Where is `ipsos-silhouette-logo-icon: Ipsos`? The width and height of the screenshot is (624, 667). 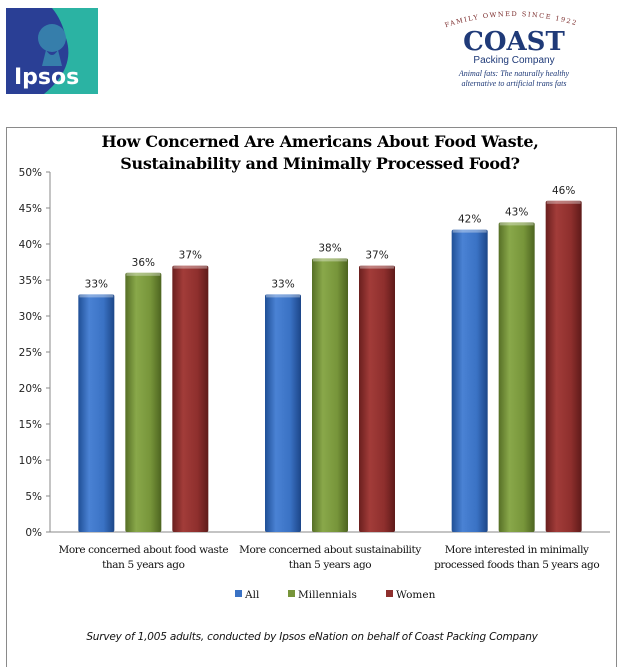
ipsos-silhouette-logo-icon: Ipsos is located at coordinates (52, 51).